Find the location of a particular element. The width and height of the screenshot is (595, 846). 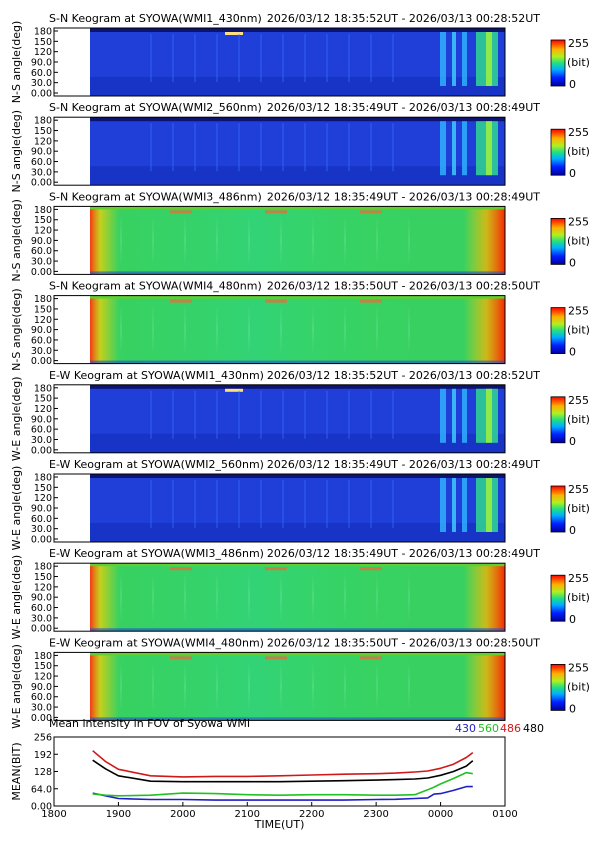

chart-y-tick-label: 192 is located at coordinates (43, 755).